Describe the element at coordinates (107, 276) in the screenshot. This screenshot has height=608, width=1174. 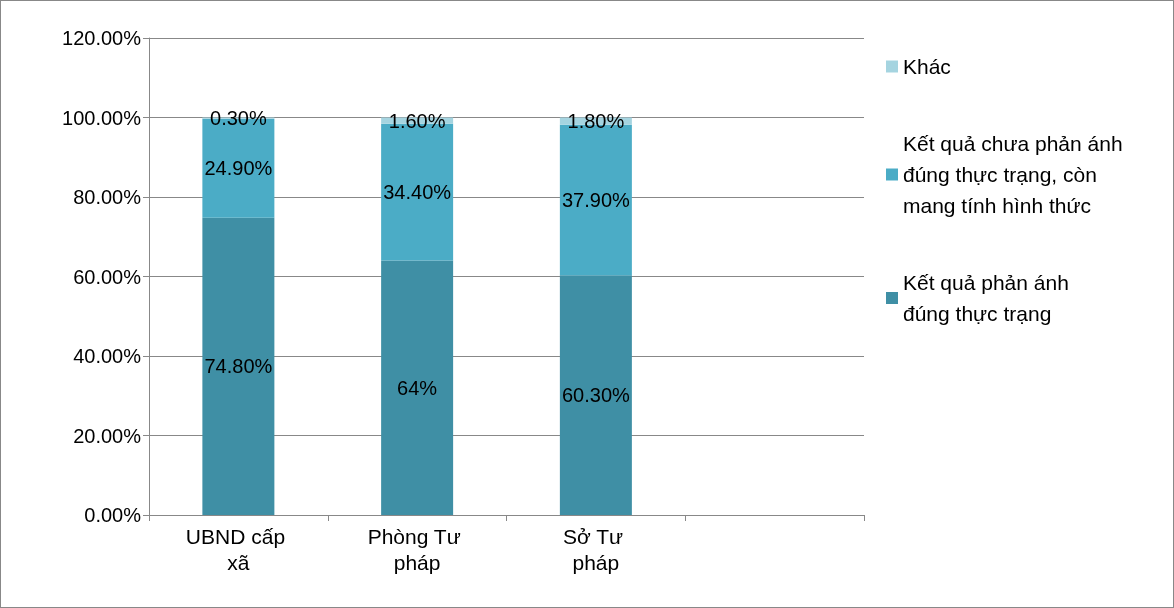
I see `y-tick-label: 60.00%` at that location.